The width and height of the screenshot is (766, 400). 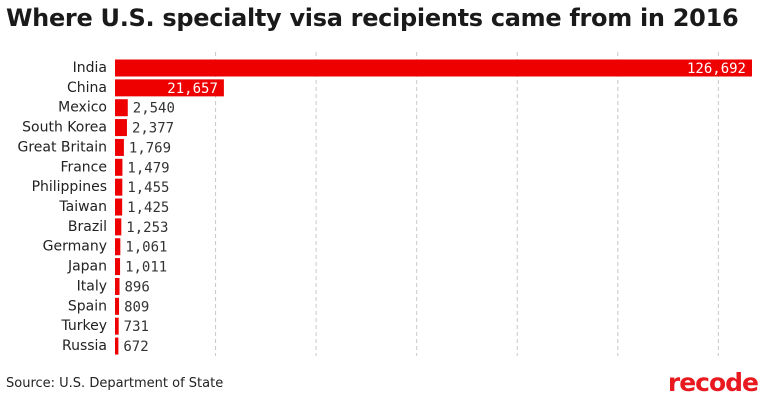 What do you see at coordinates (136, 327) in the screenshot?
I see `value-label: 731` at bounding box center [136, 327].